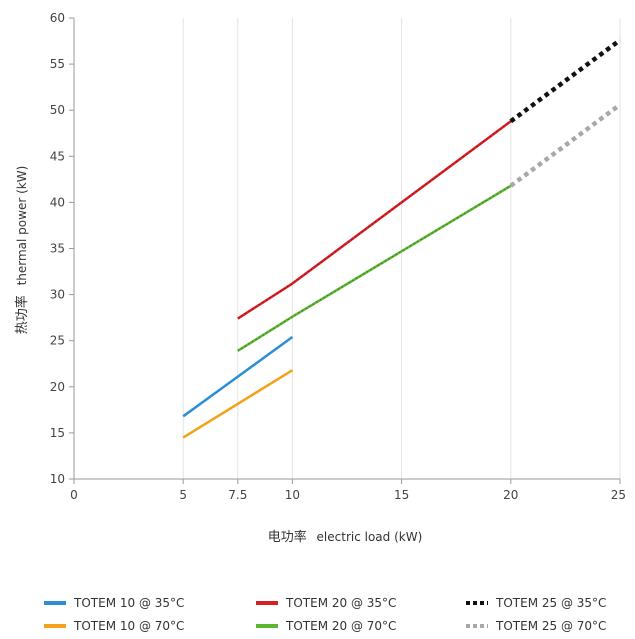  What do you see at coordinates (287, 537) in the screenshot?
I see `x-axis-title-cn: 电功率` at bounding box center [287, 537].